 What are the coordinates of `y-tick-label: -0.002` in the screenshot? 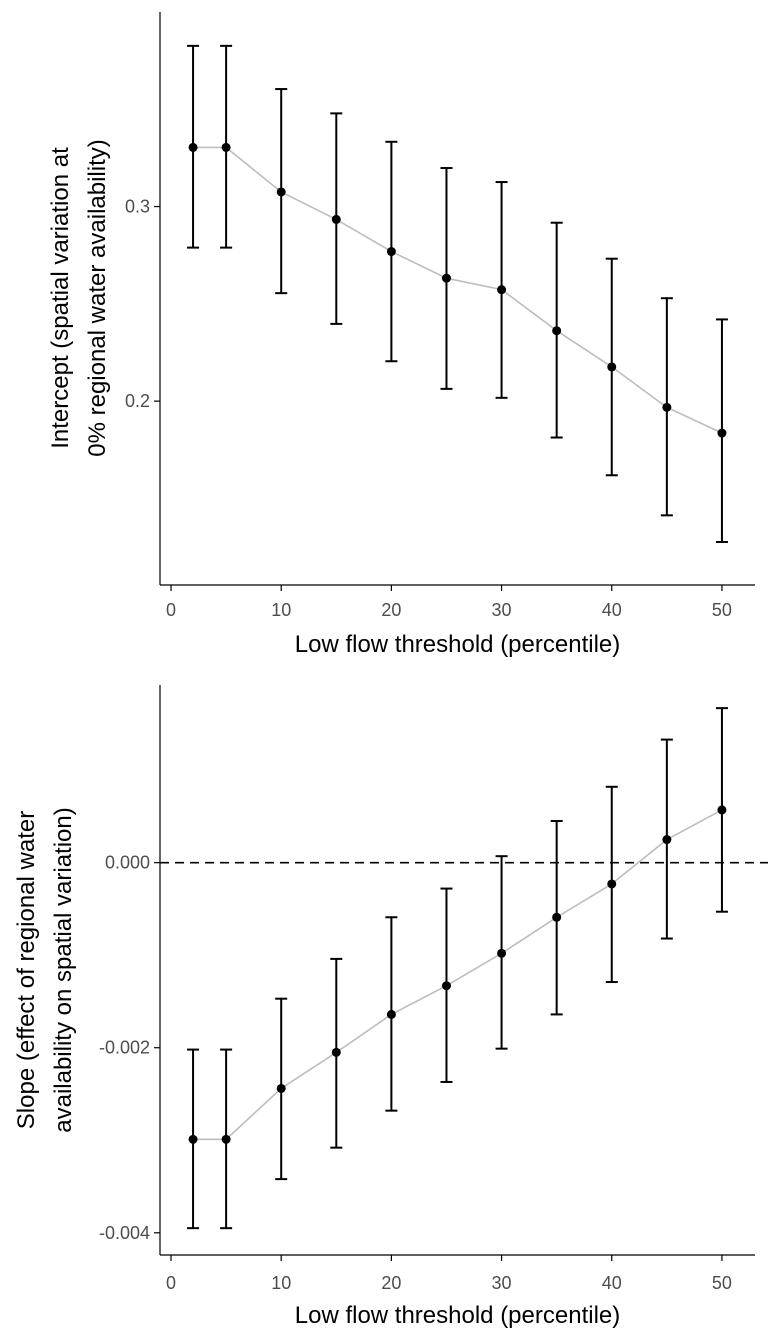 It's located at (124, 1048).